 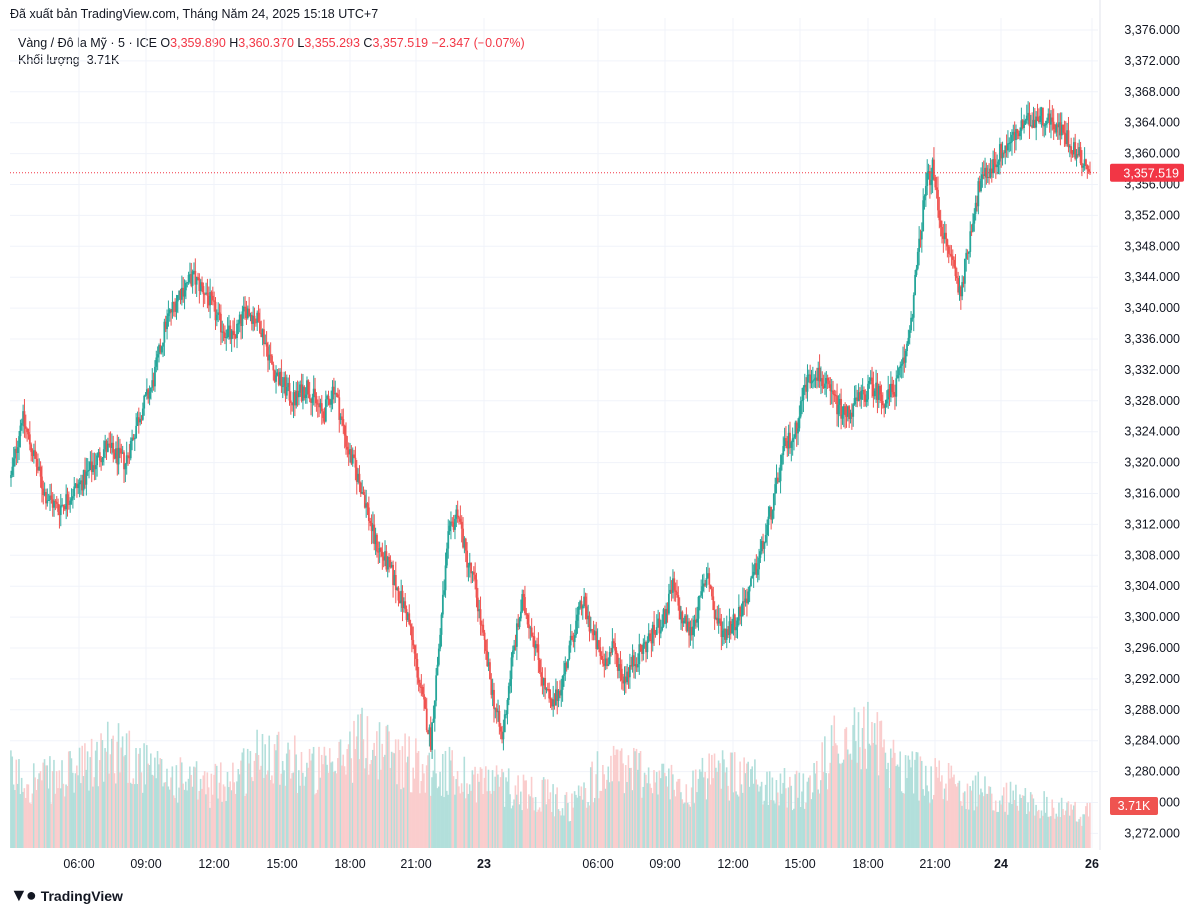 I want to click on volume-label: Khối lượng, so click(x=49, y=60).